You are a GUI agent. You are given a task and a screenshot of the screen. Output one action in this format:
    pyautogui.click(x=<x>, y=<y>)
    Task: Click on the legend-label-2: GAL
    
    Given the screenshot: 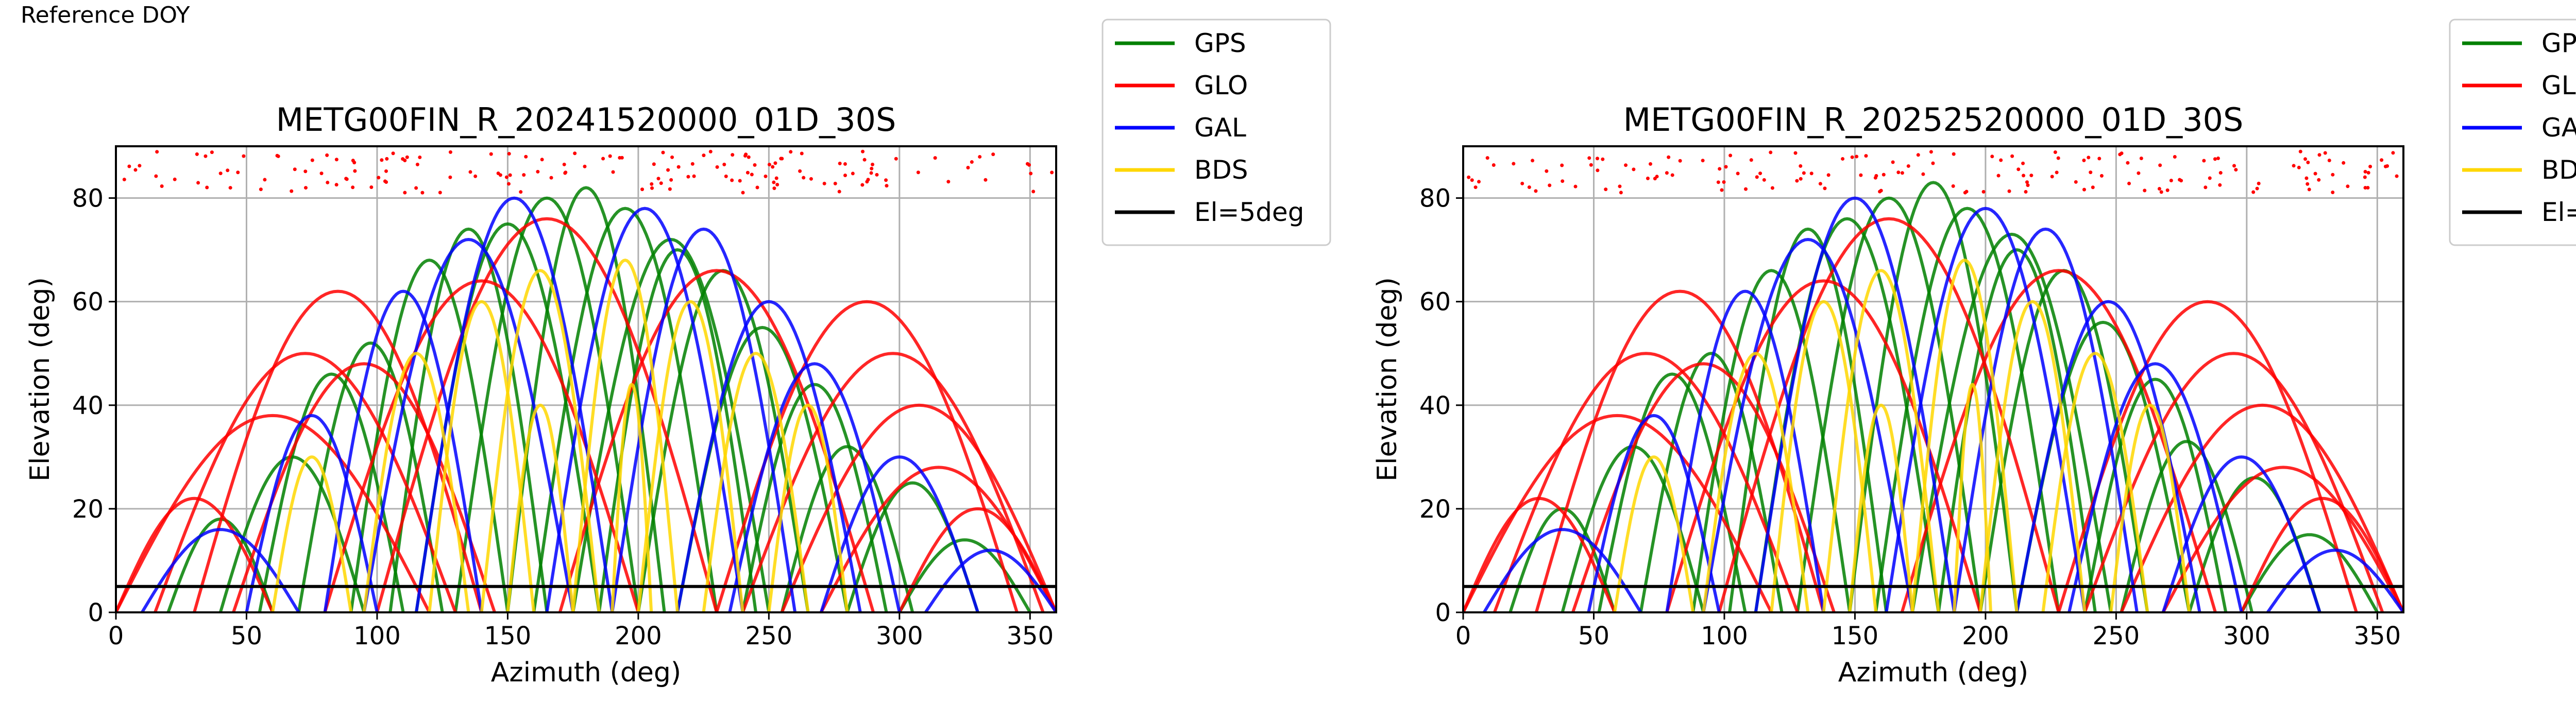 What is the action you would take?
    pyautogui.click(x=1220, y=128)
    